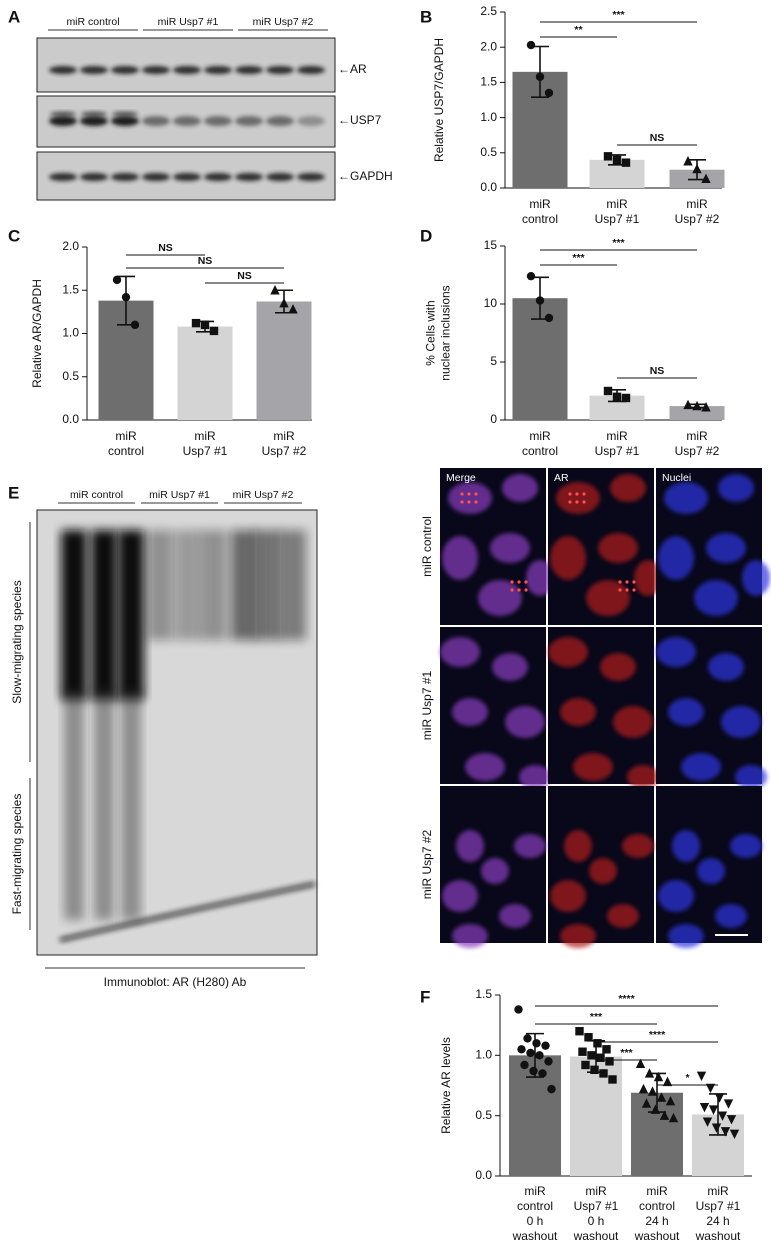 The height and width of the screenshot is (1253, 771). I want to click on y-tick-label: 5, so click(493, 361).